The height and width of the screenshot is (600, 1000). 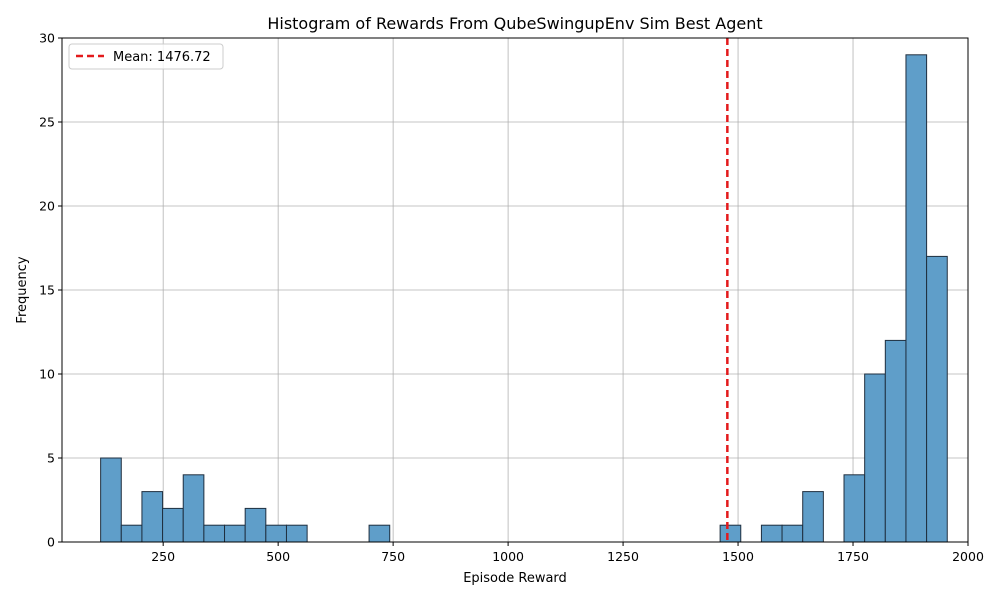 What do you see at coordinates (508, 556) in the screenshot?
I see `x-tick-label: 1000` at bounding box center [508, 556].